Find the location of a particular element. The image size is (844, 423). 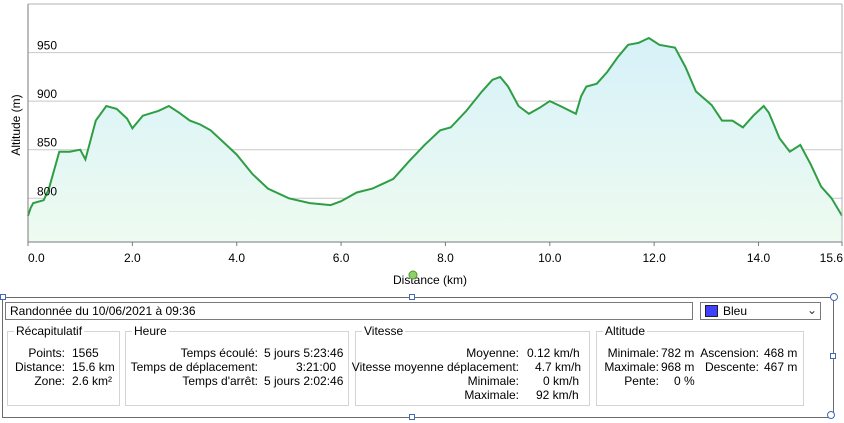

altitude-min-label: Minimale: is located at coordinates (633, 353).